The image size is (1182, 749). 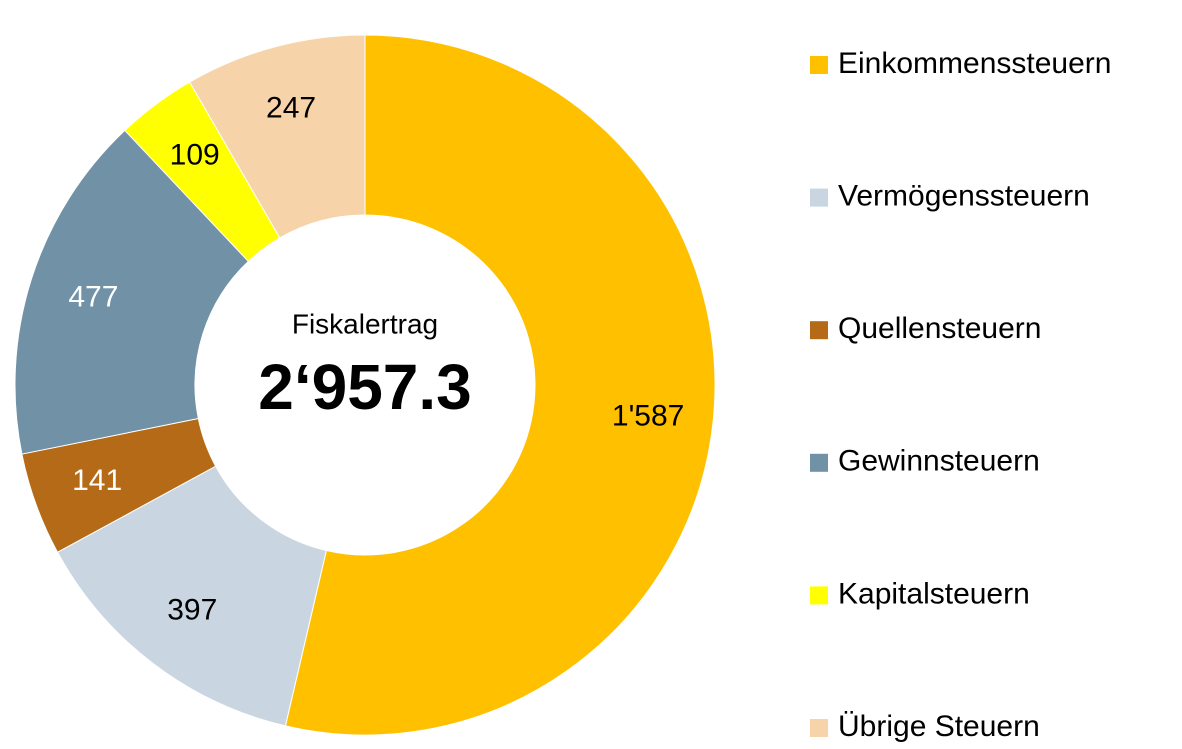 I want to click on value-label: 109, so click(x=195, y=154).